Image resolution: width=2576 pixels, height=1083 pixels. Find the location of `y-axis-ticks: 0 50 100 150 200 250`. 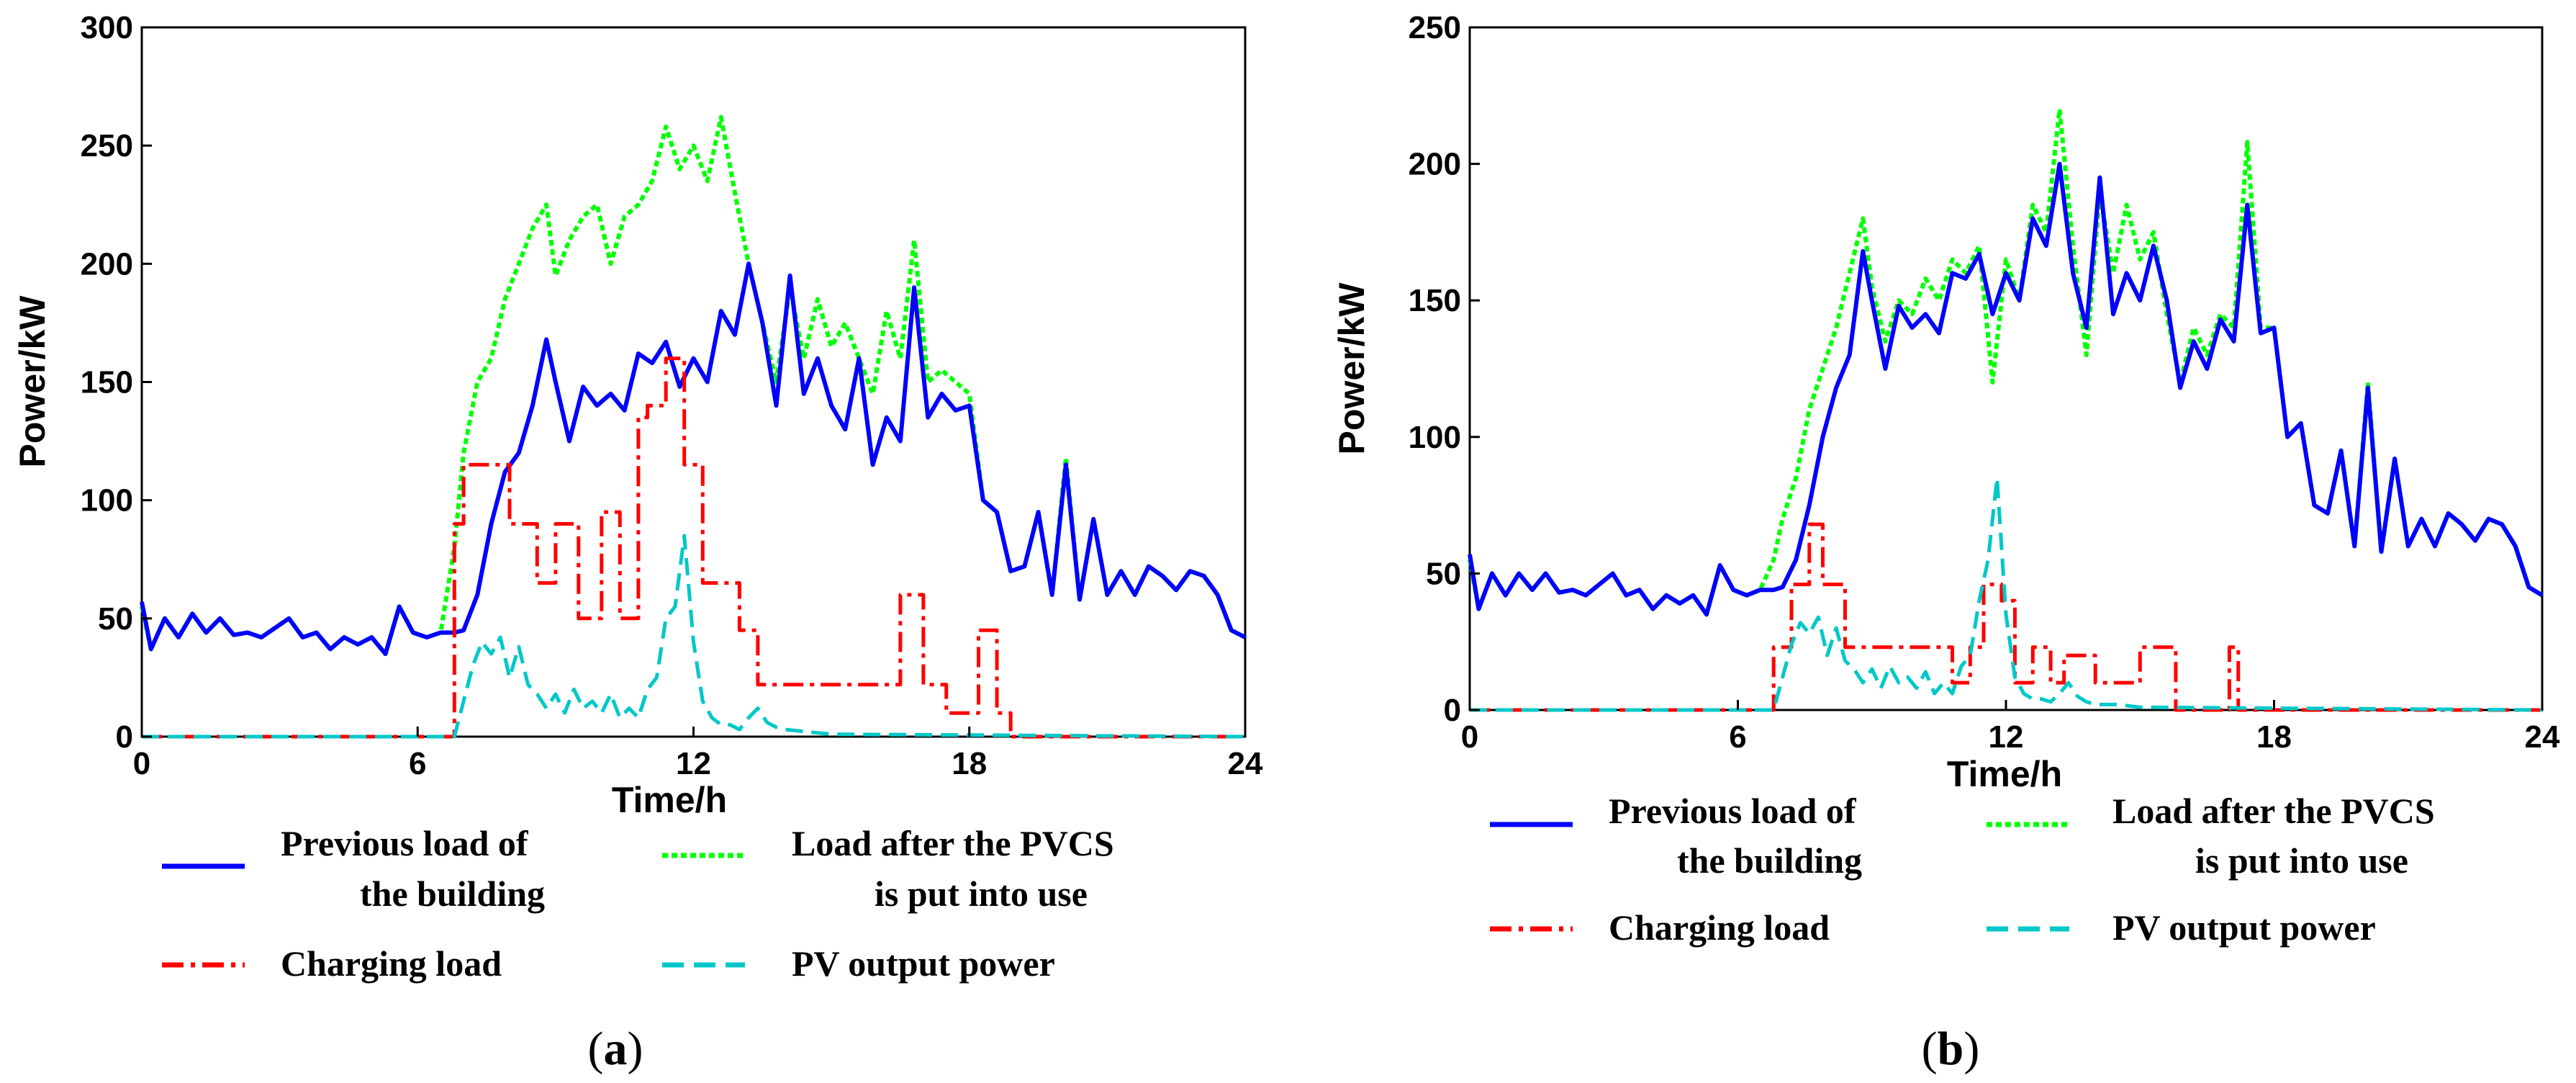

y-axis-ticks: 0 50 100 150 200 250 is located at coordinates (1445, 369).